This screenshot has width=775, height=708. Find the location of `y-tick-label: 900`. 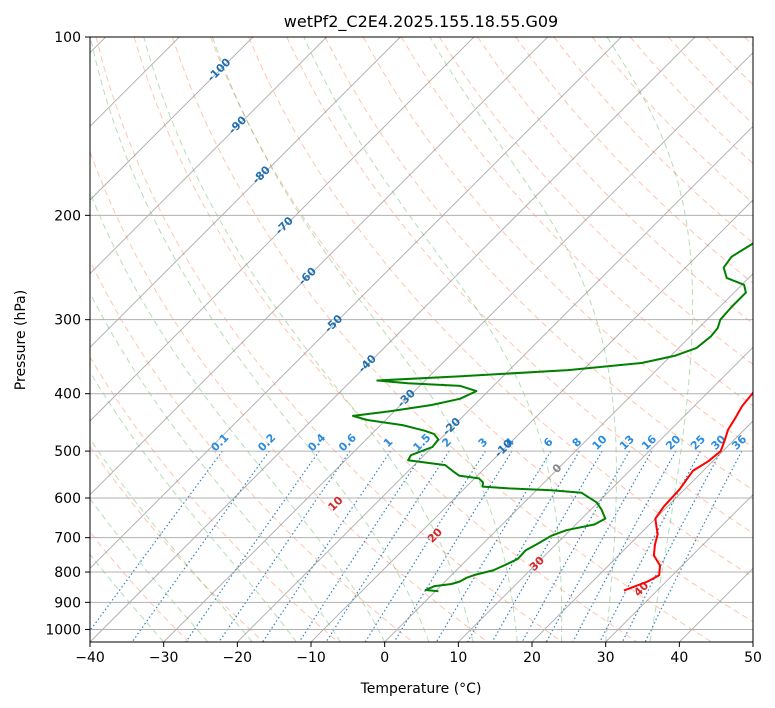

y-tick-label: 900 is located at coordinates (67, 603).